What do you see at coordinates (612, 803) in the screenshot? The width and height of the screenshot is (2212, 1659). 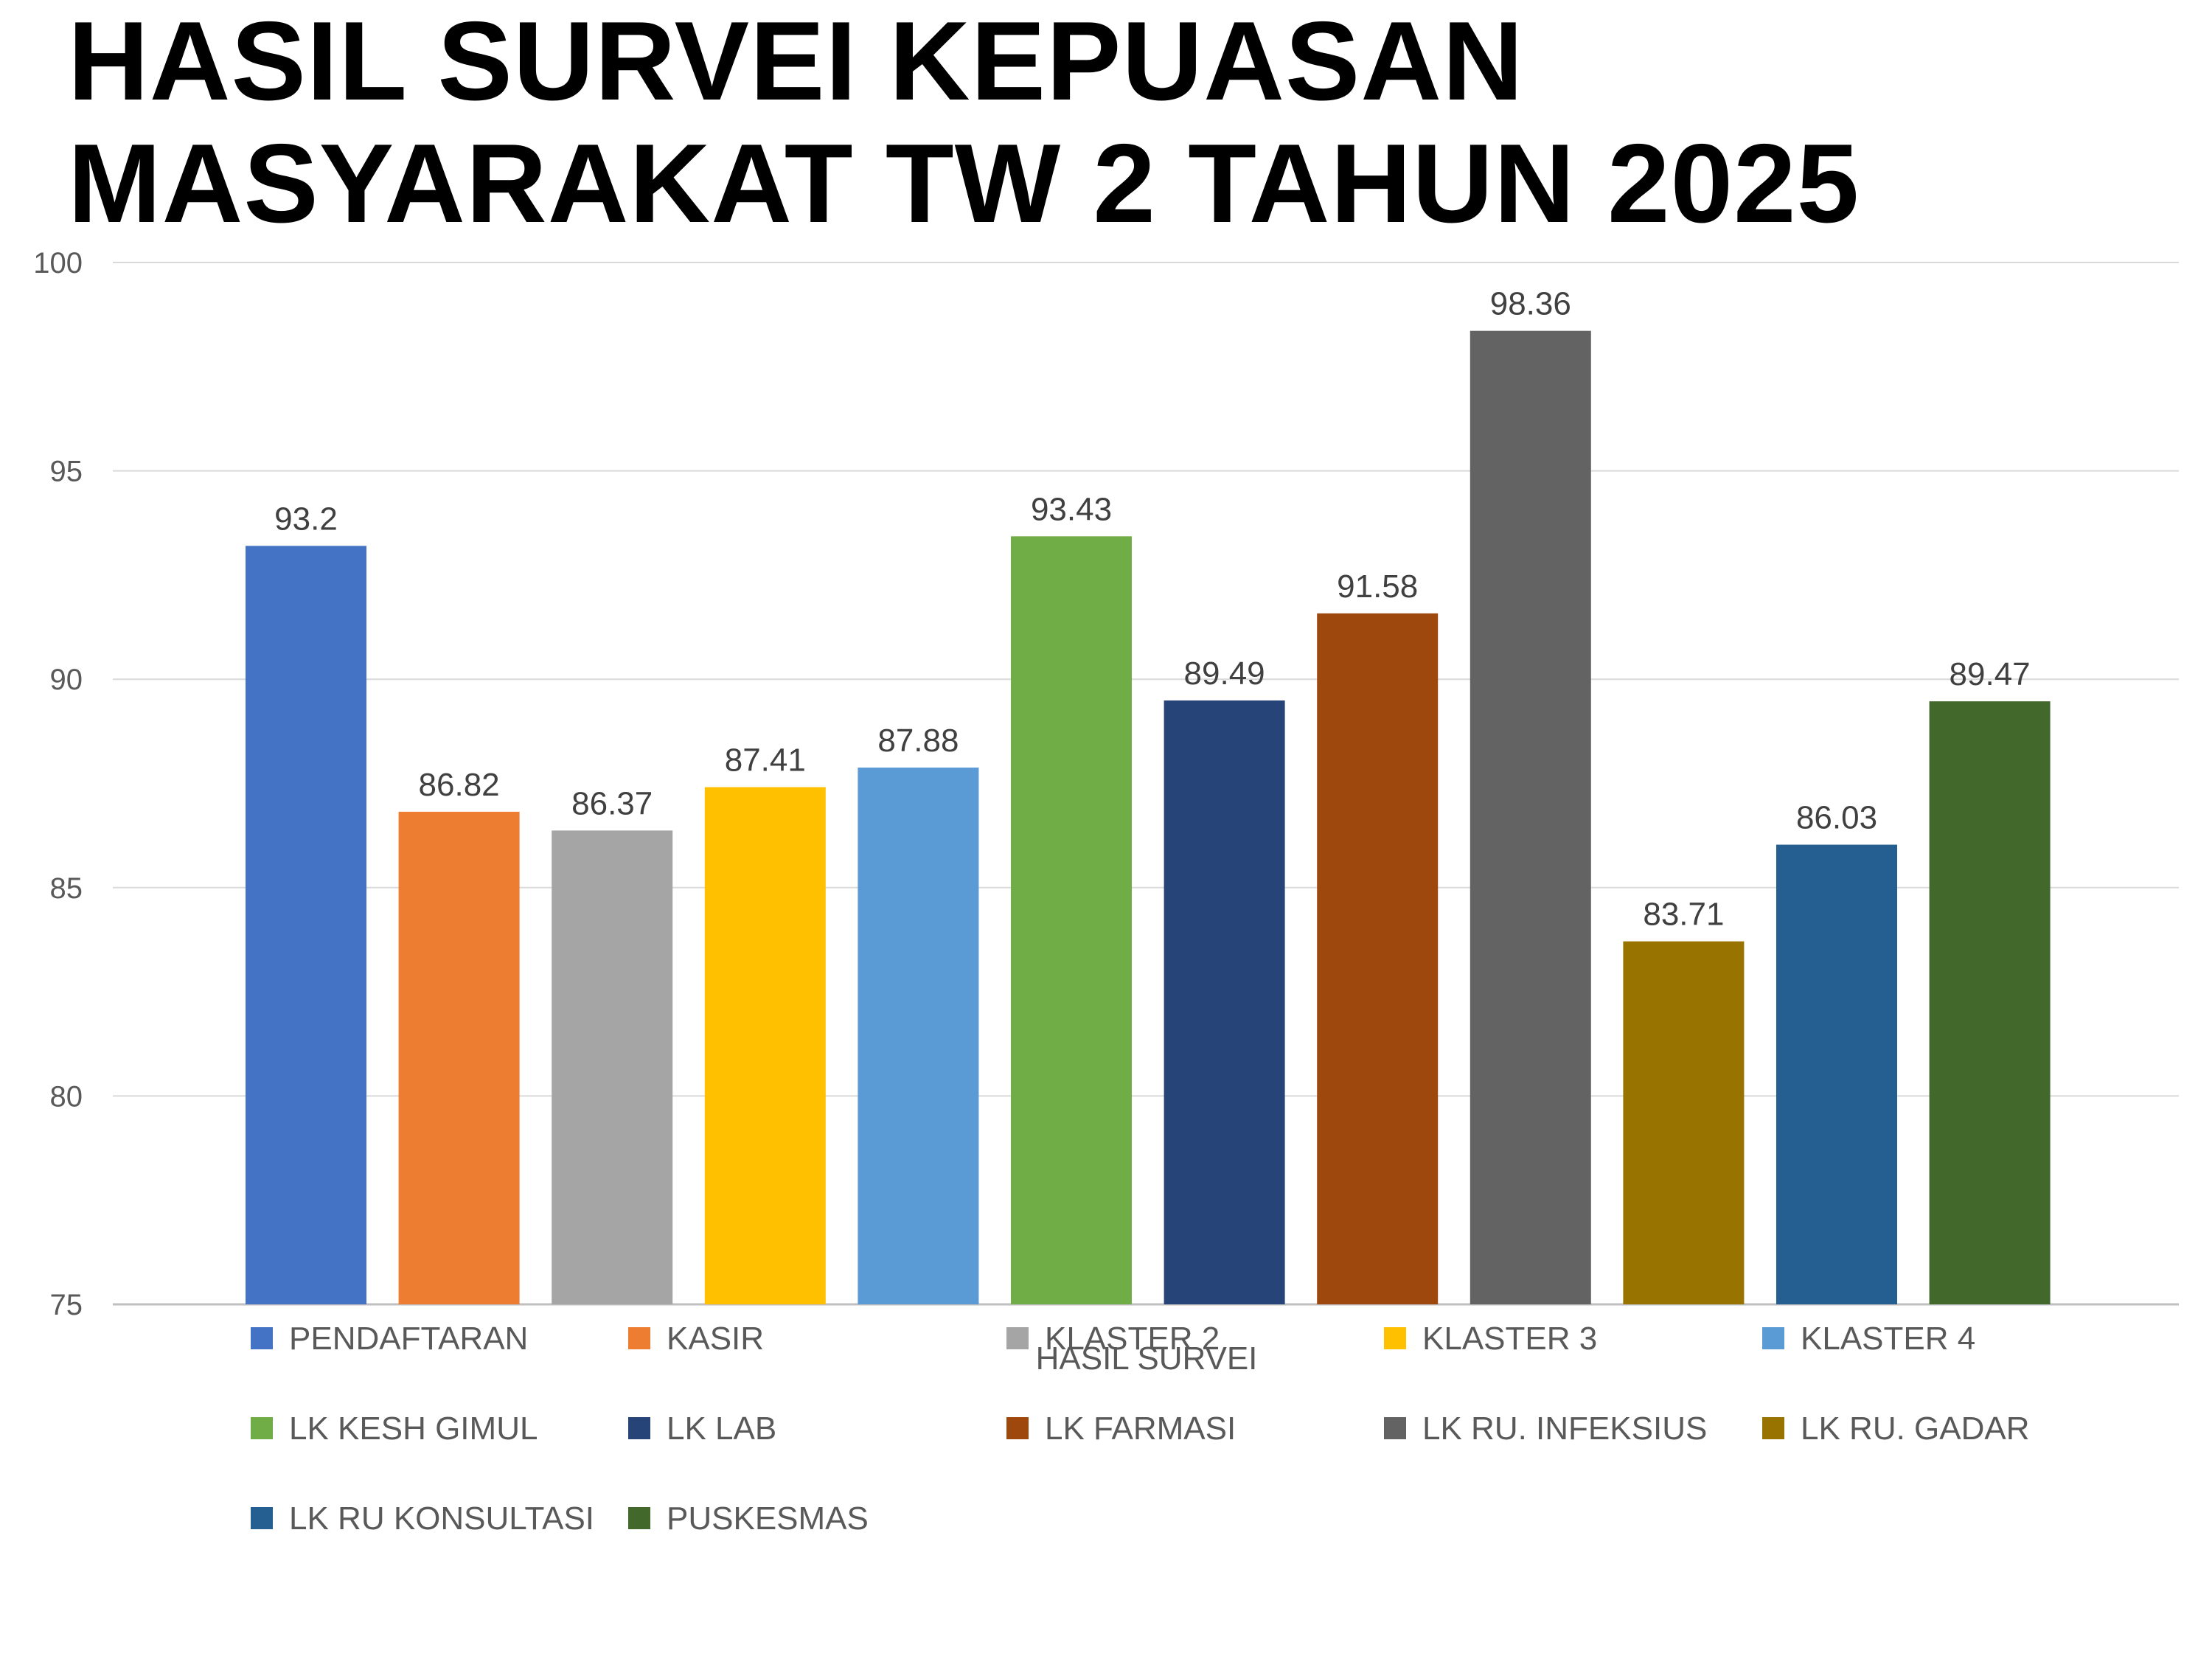 I see `data-label: 86.37` at bounding box center [612, 803].